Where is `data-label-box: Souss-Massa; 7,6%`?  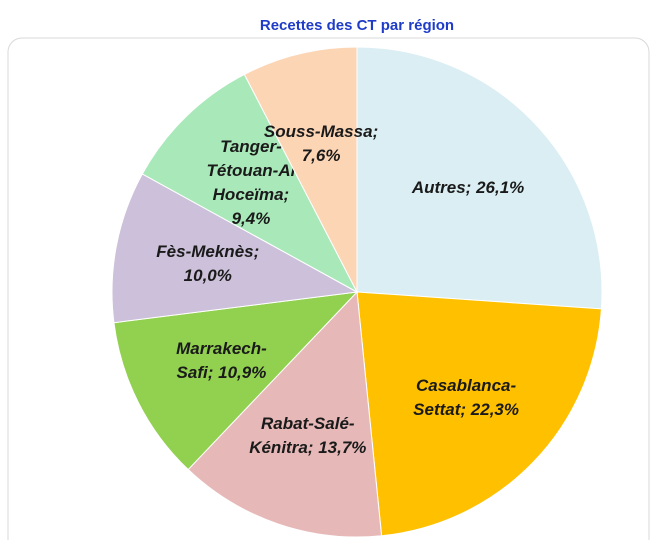 data-label-box: Souss-Massa; 7,6% is located at coordinates (321, 144).